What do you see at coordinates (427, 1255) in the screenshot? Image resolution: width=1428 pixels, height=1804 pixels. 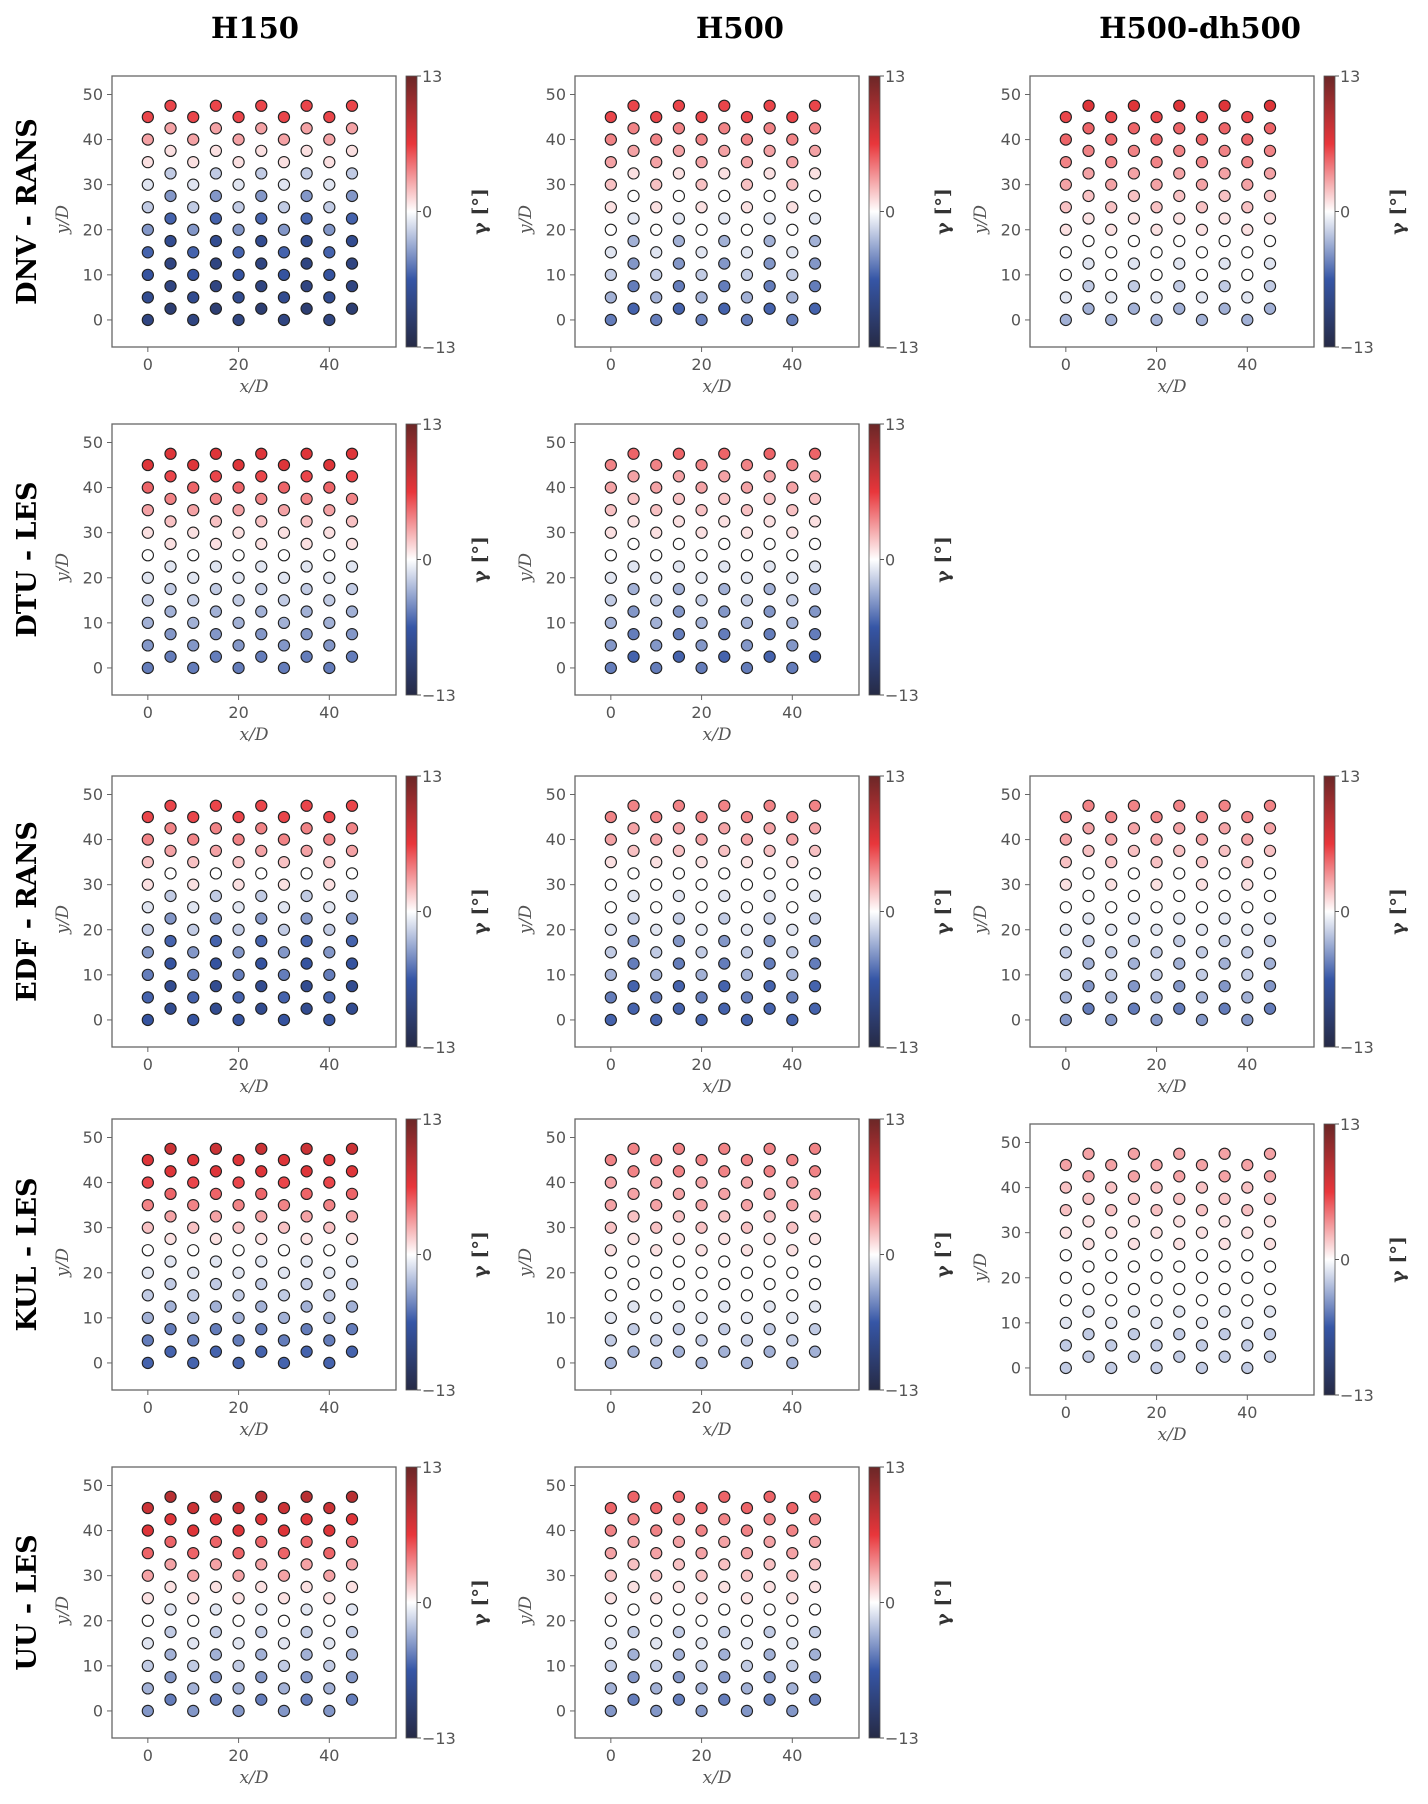 I see `colorbar-tick-label: 0` at bounding box center [427, 1255].